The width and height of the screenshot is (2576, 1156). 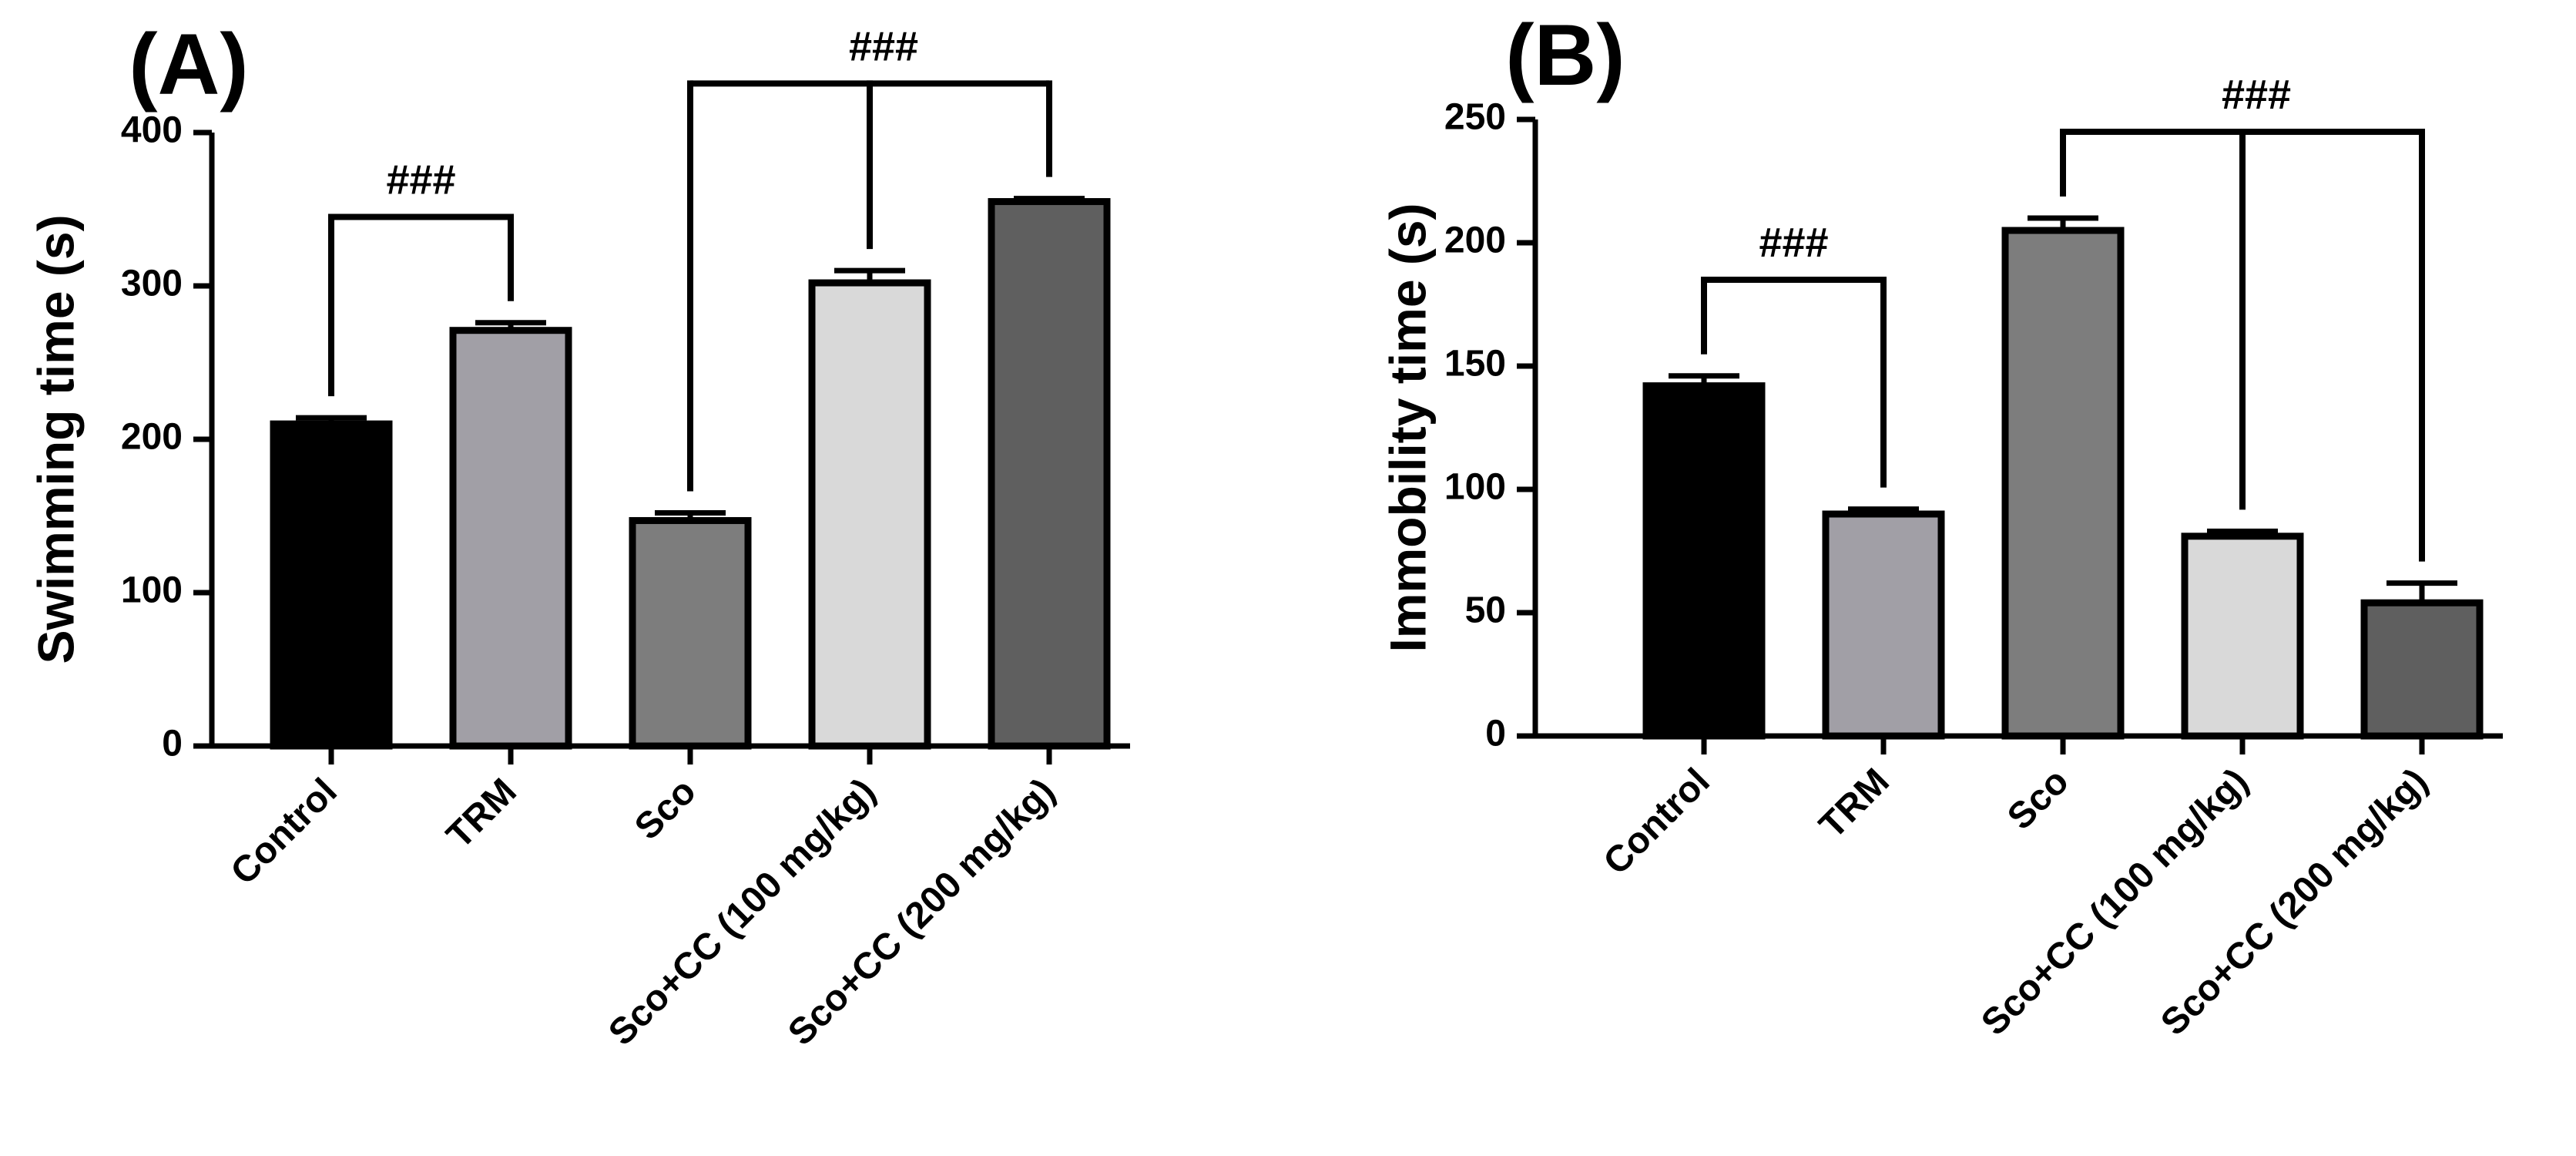 What do you see at coordinates (152, 284) in the screenshot?
I see `y-tick-label: 300` at bounding box center [152, 284].